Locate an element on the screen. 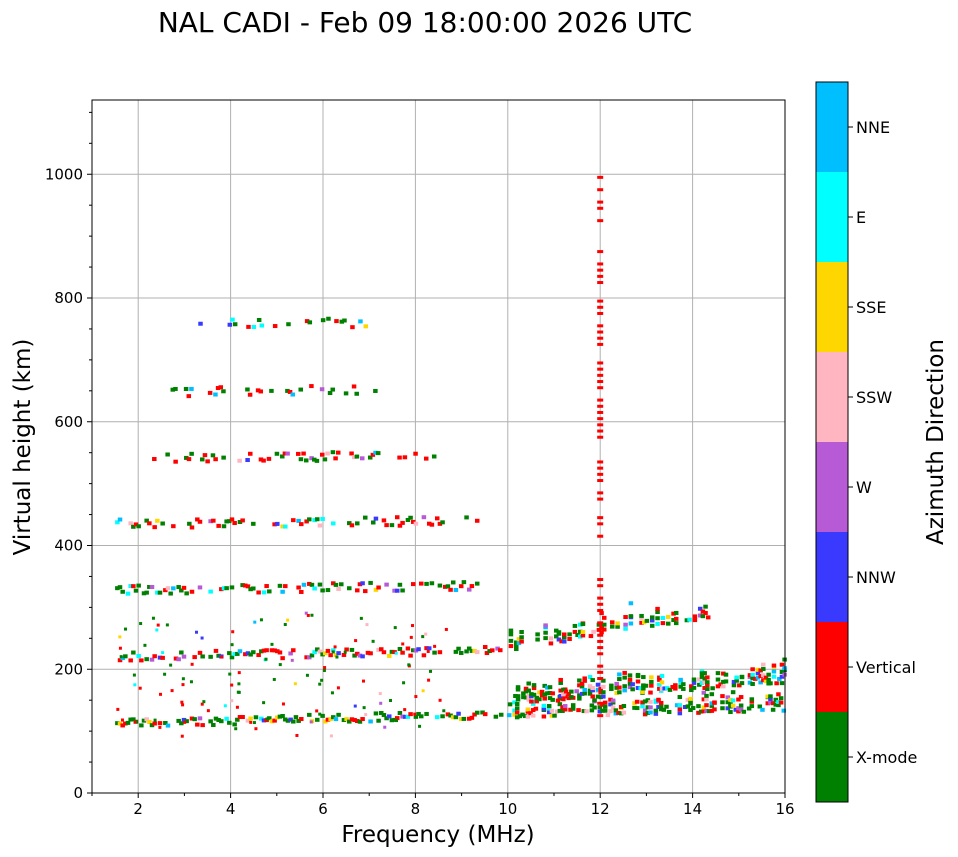  y-tick-label: 1000 is located at coordinates (64, 174).